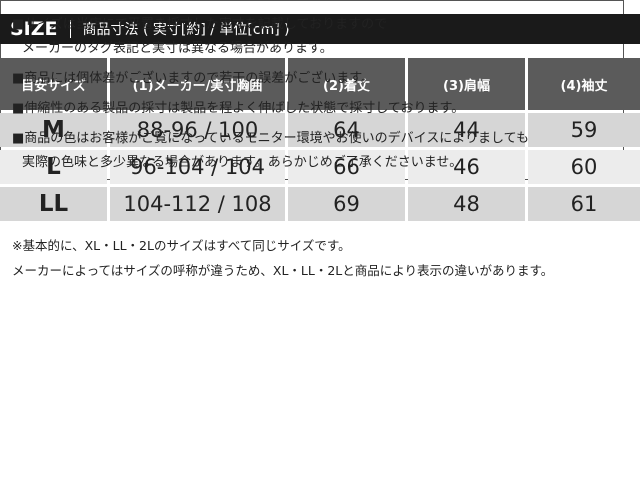  Describe the element at coordinates (70, 29) in the screenshot. I see `separator` at that location.